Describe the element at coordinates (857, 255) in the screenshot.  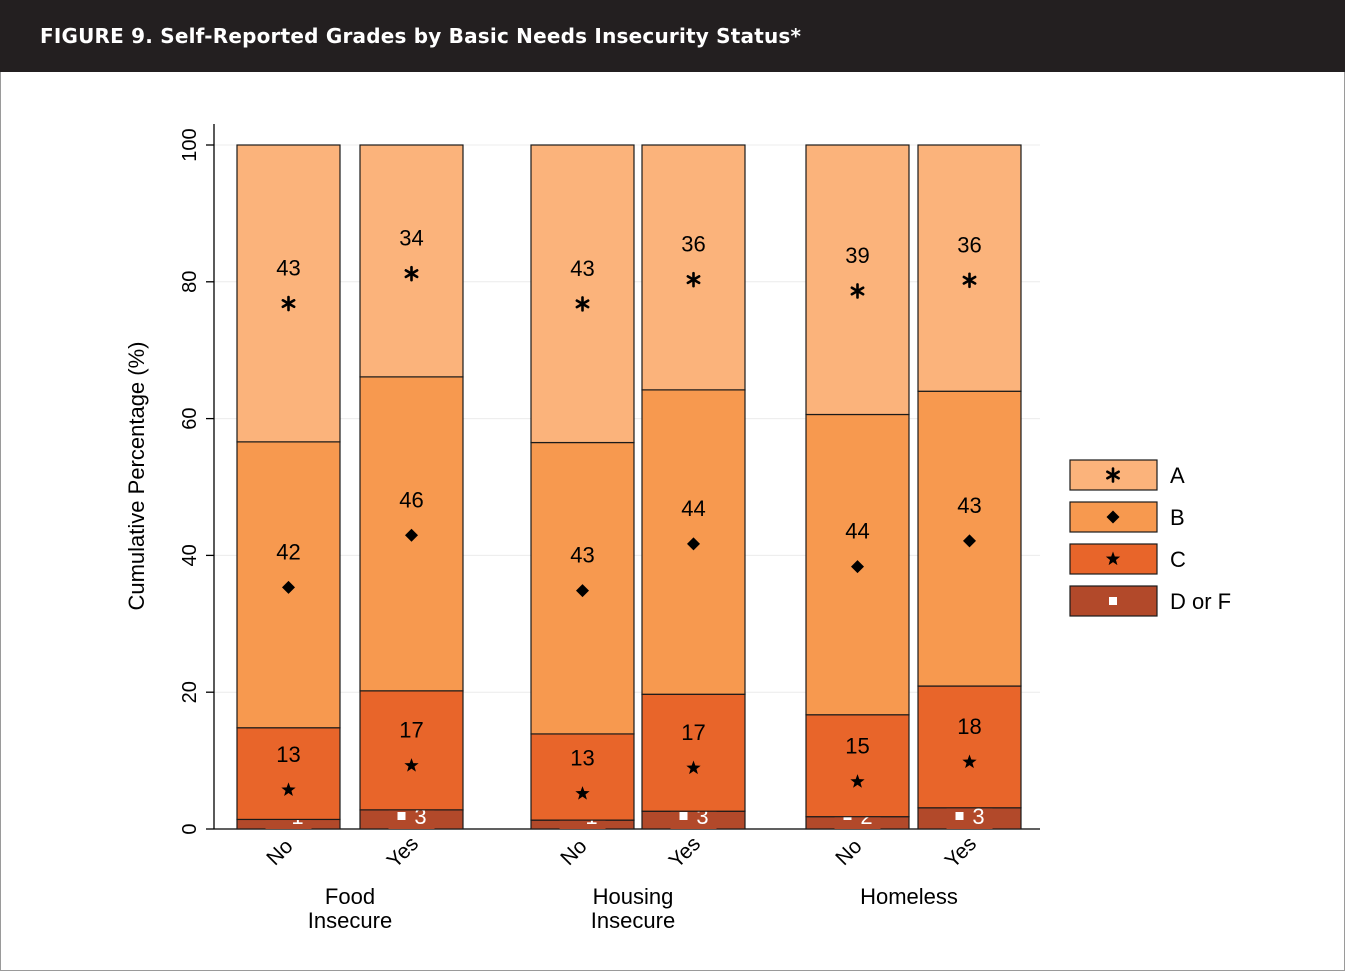
I see `data-label: 39` at that location.